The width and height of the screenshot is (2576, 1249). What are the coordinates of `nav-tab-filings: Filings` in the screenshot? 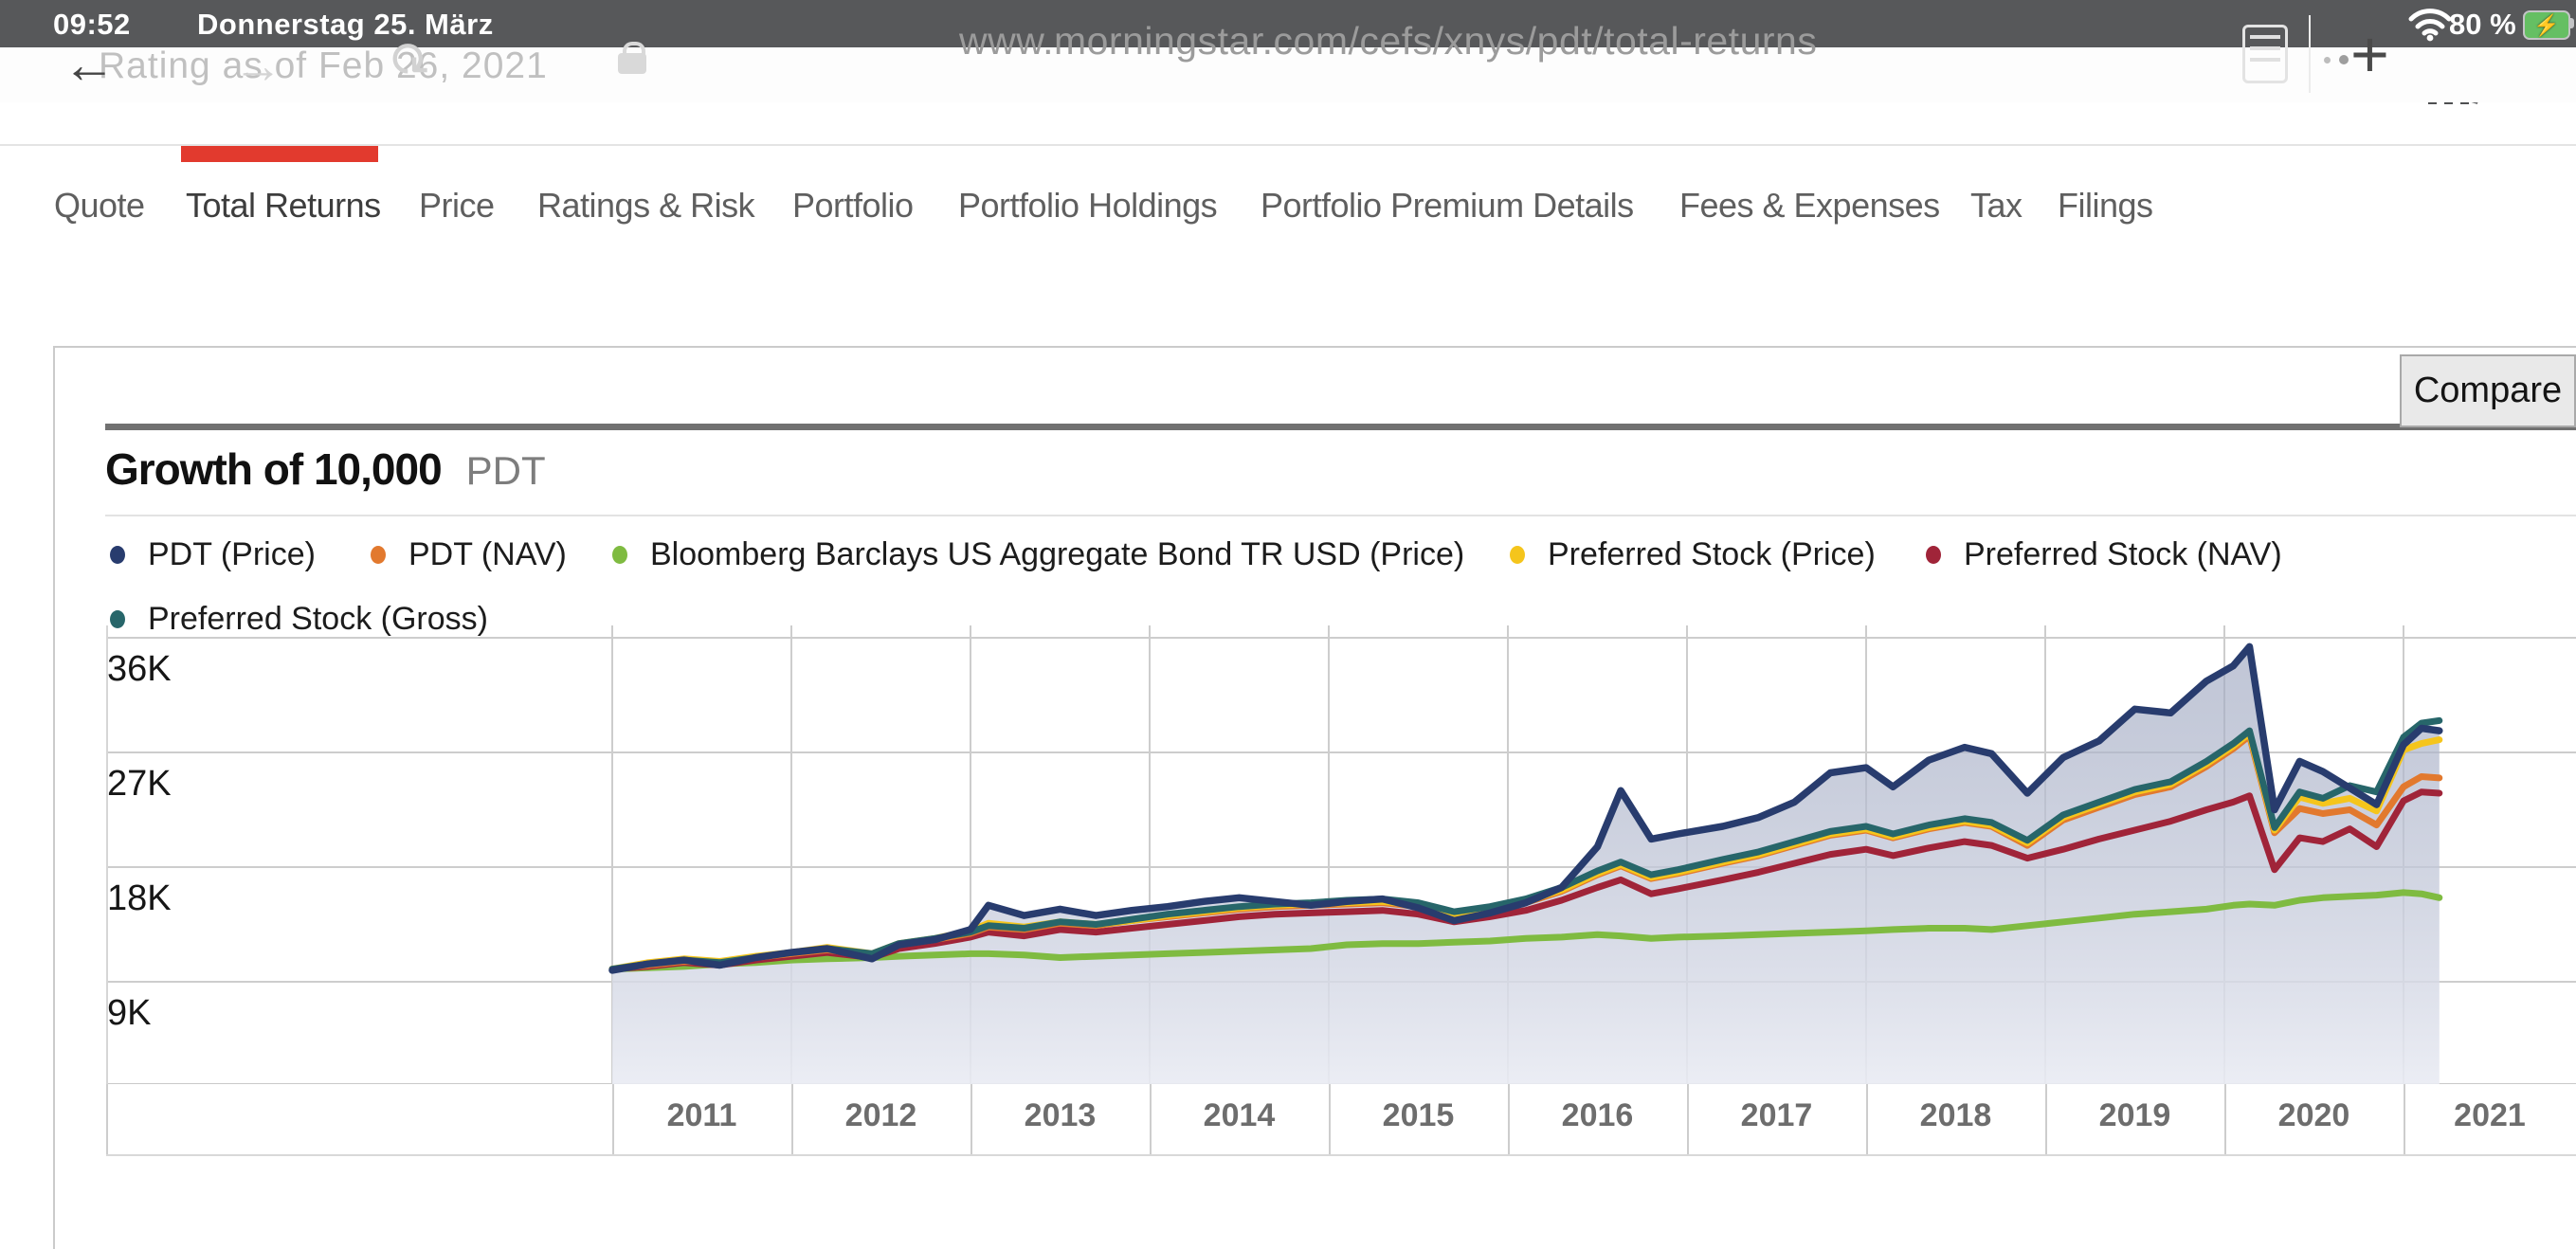 It's located at (2105, 205).